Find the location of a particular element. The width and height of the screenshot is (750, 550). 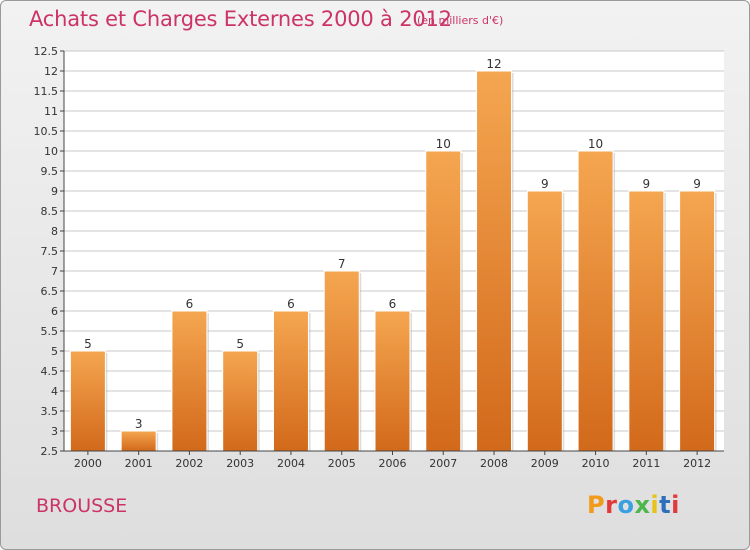

logo-letter: r is located at coordinates (611, 505).